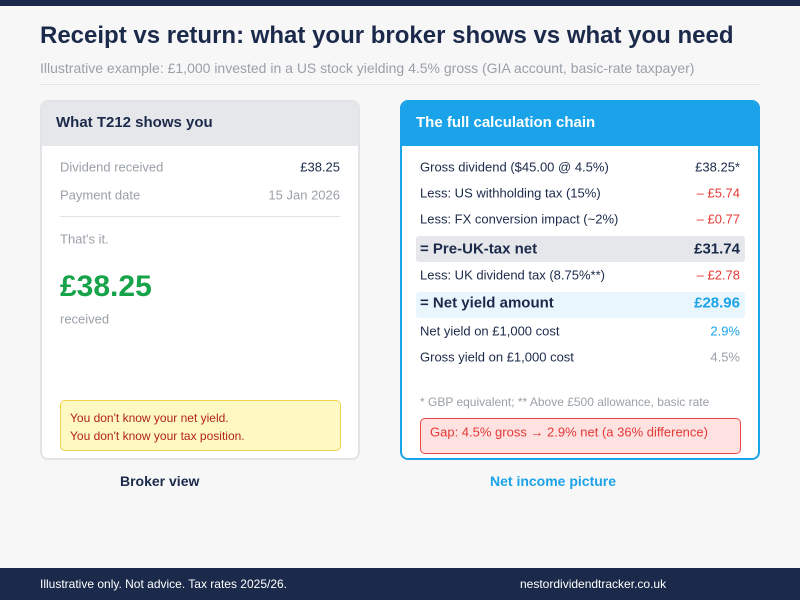  I want to click on note: That's it., so click(84, 239).